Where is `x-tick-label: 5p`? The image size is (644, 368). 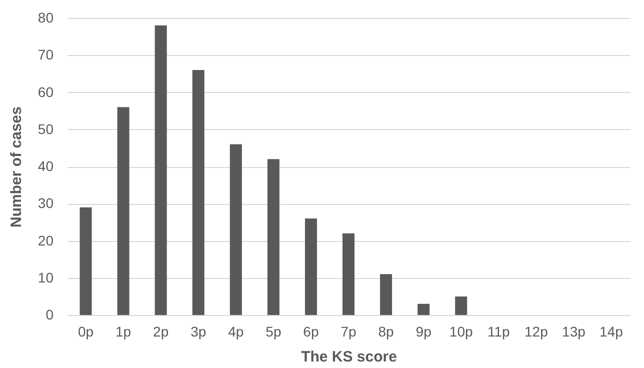
x-tick-label: 5p is located at coordinates (274, 332).